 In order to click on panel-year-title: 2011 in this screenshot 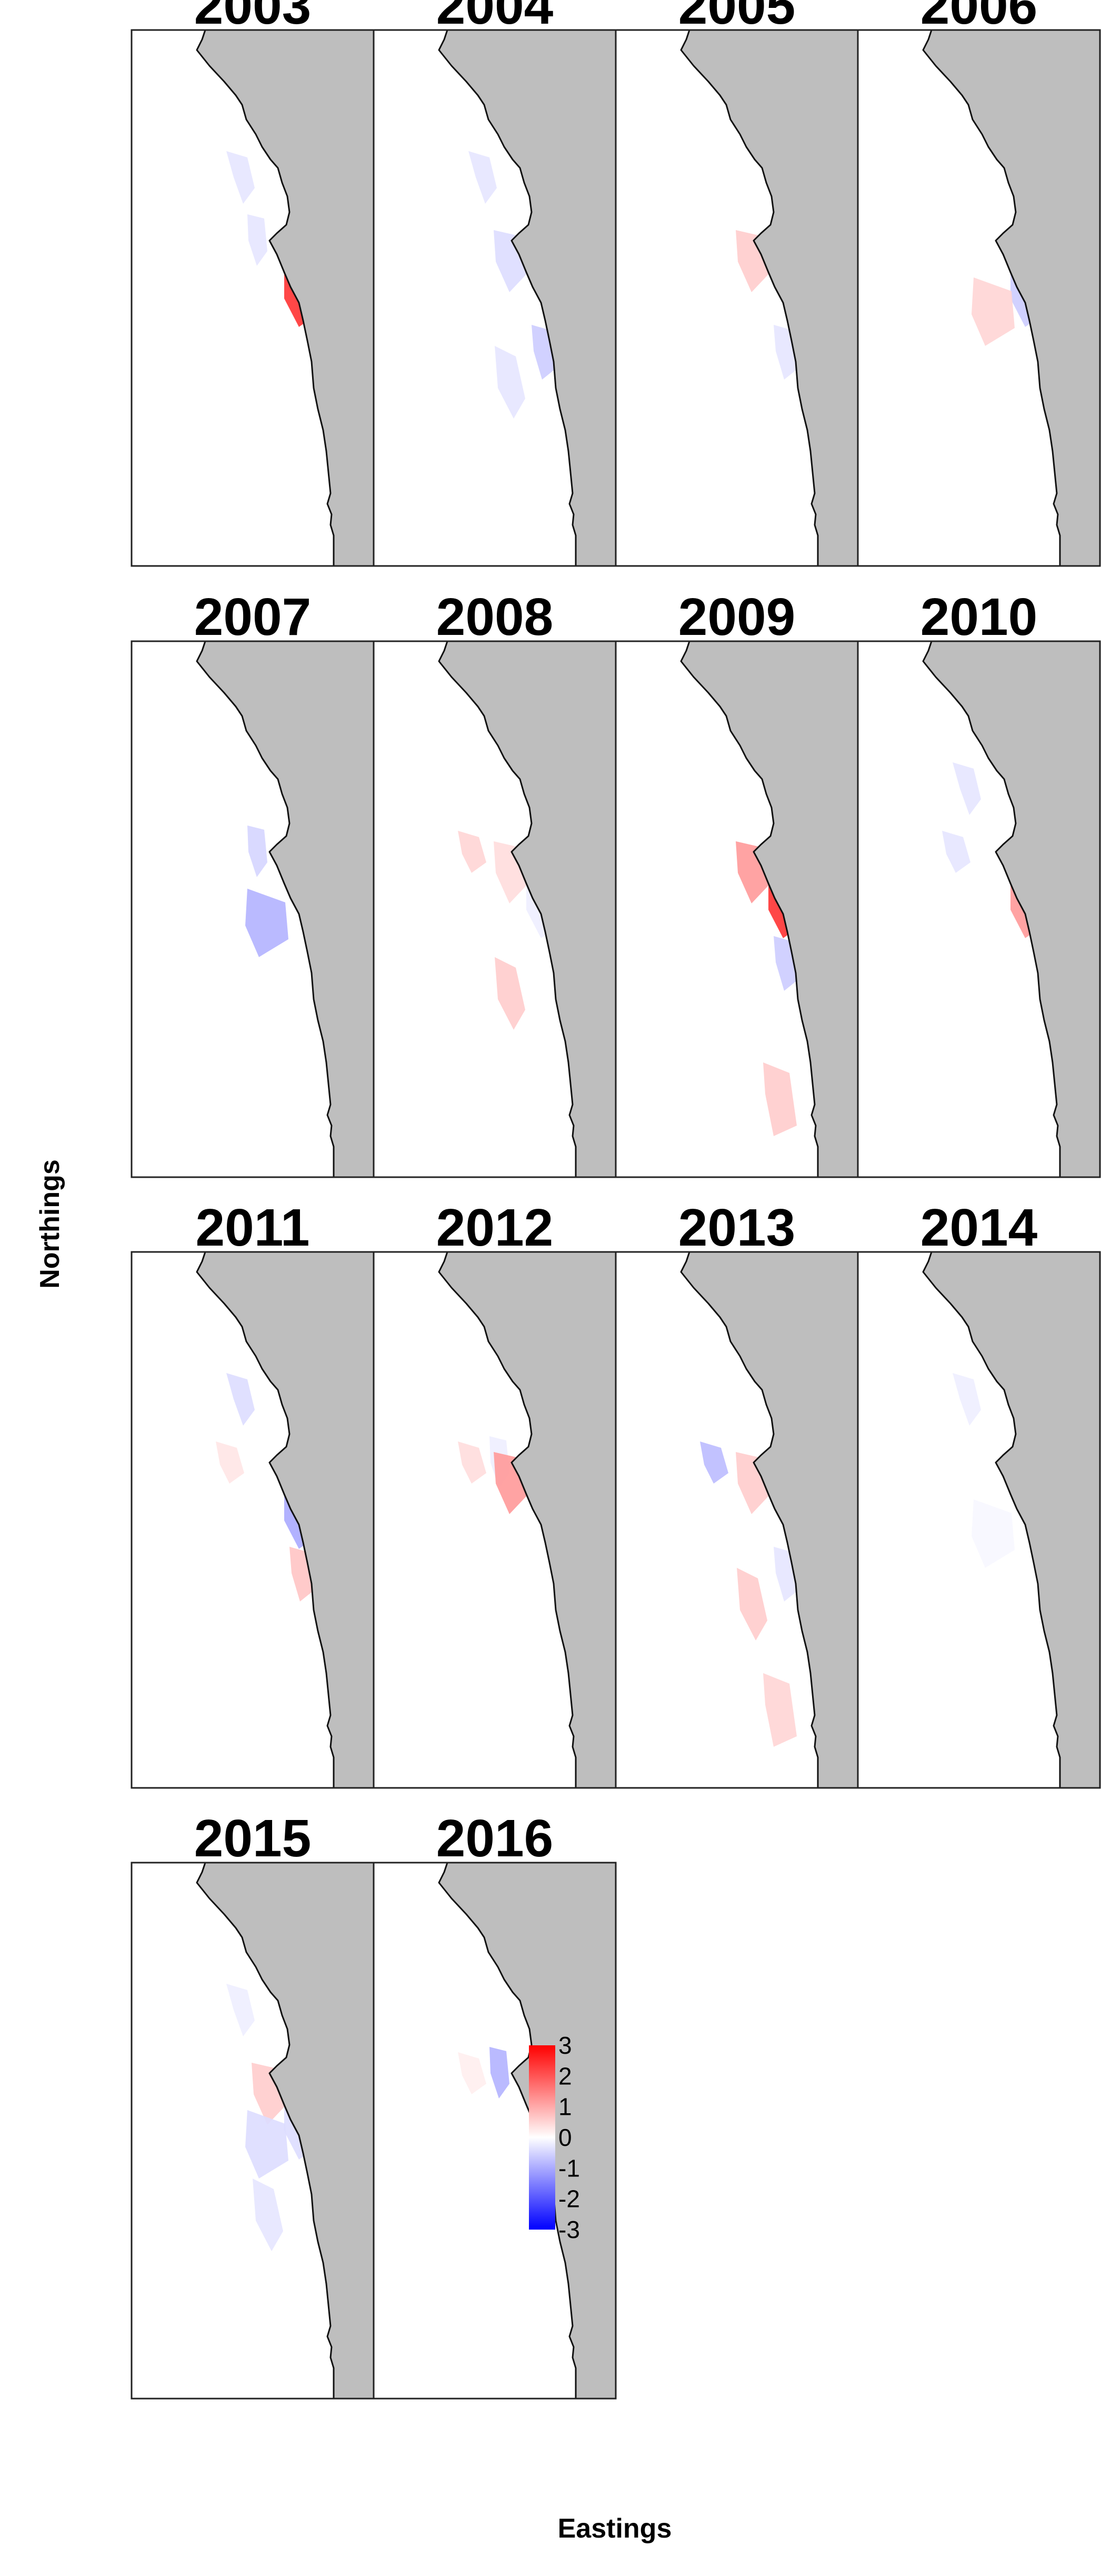, I will do `click(253, 1227)`.